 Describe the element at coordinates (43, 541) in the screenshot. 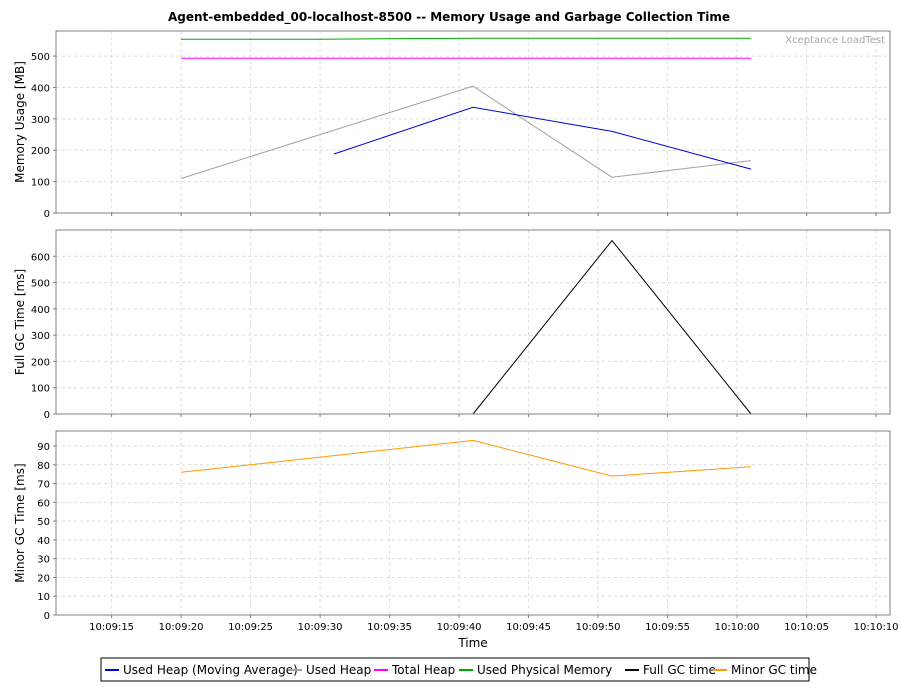

I see `y-tick-label: 40` at that location.